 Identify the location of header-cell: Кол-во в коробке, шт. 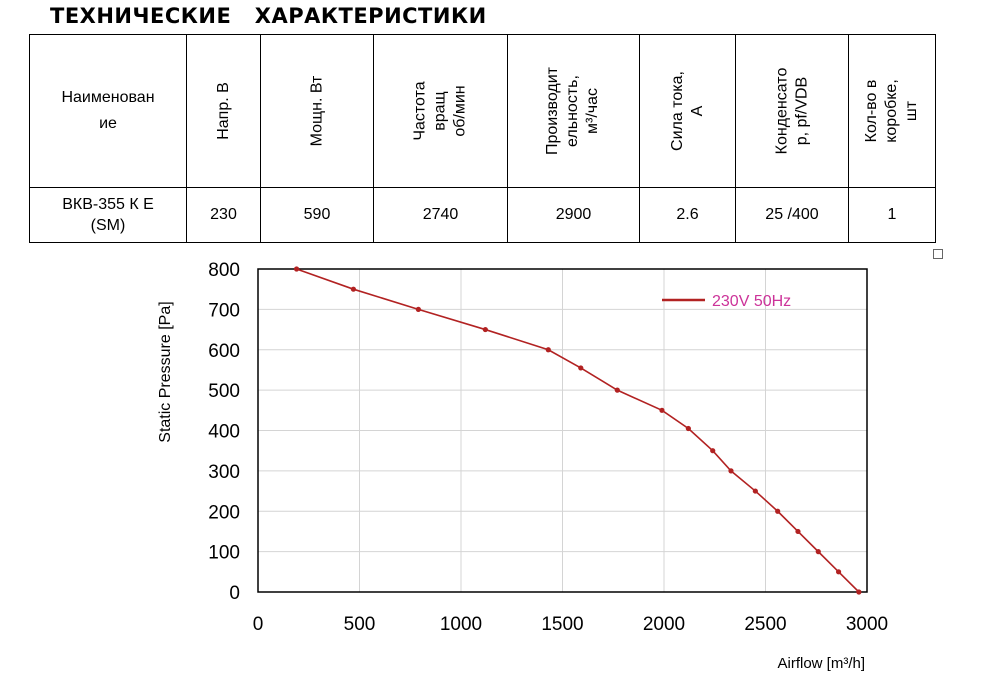
(892, 111).